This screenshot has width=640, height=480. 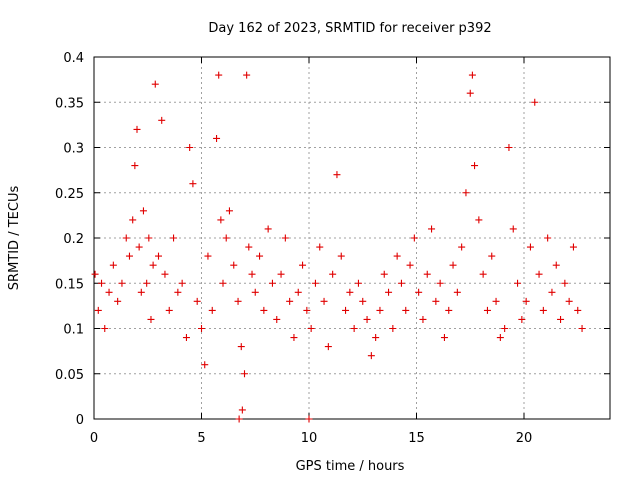 I want to click on x-tick-label: 5, so click(x=201, y=438).